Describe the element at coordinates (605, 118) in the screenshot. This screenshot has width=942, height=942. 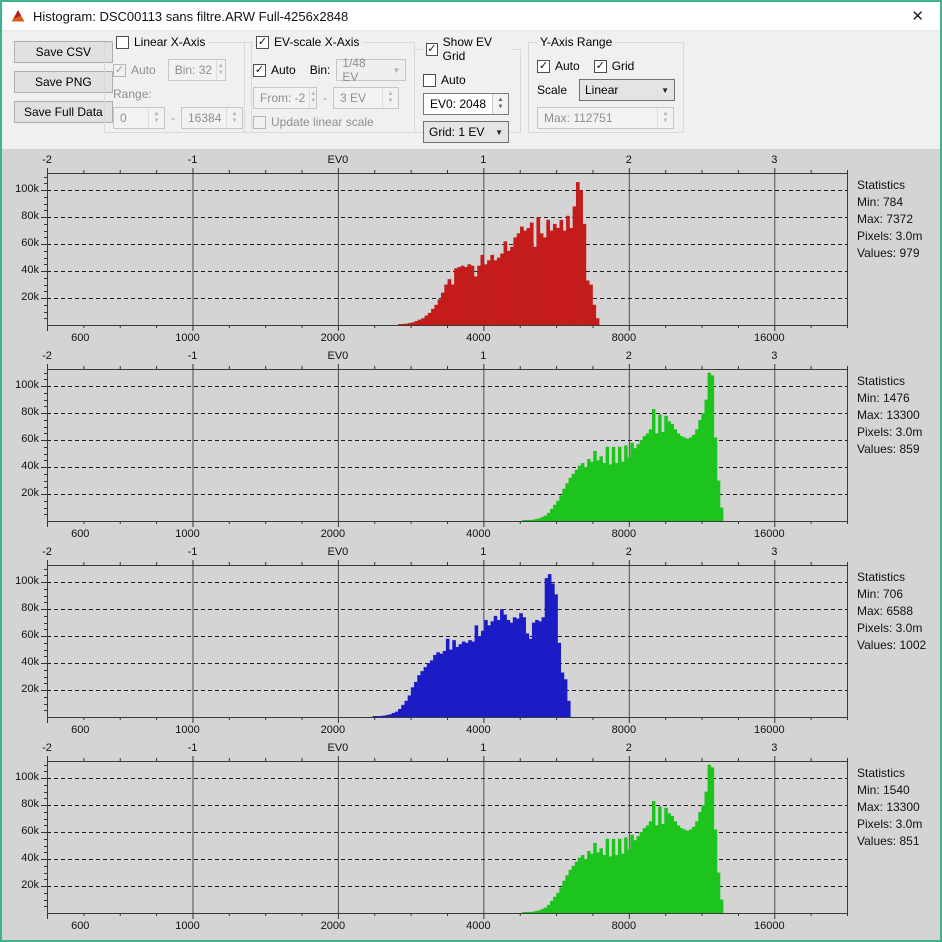
I see `y-max-spinner: Max: 112751 ▲ ▼` at that location.